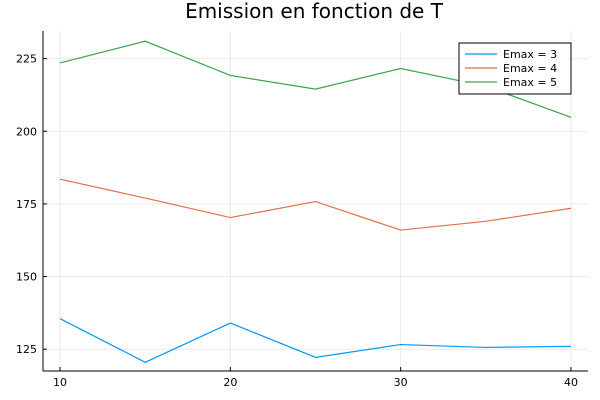 The height and width of the screenshot is (400, 600). What do you see at coordinates (401, 382) in the screenshot?
I see `x-tick-label: 30` at bounding box center [401, 382].